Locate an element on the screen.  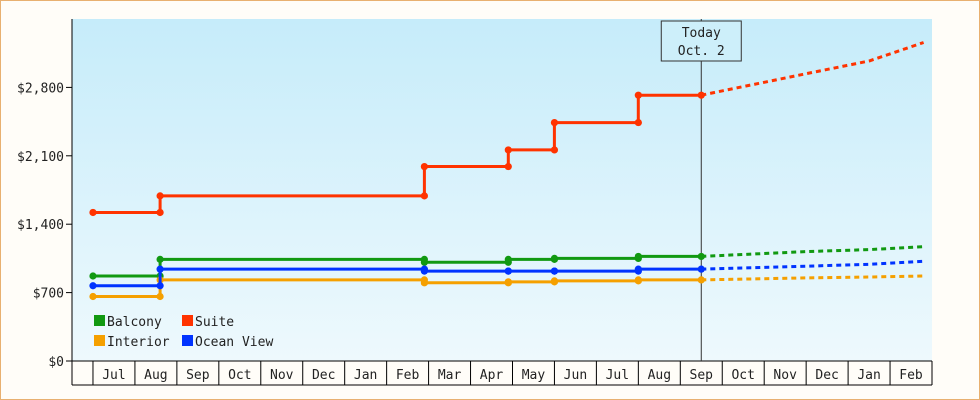
series-forecast-suite is located at coordinates (812, 69).